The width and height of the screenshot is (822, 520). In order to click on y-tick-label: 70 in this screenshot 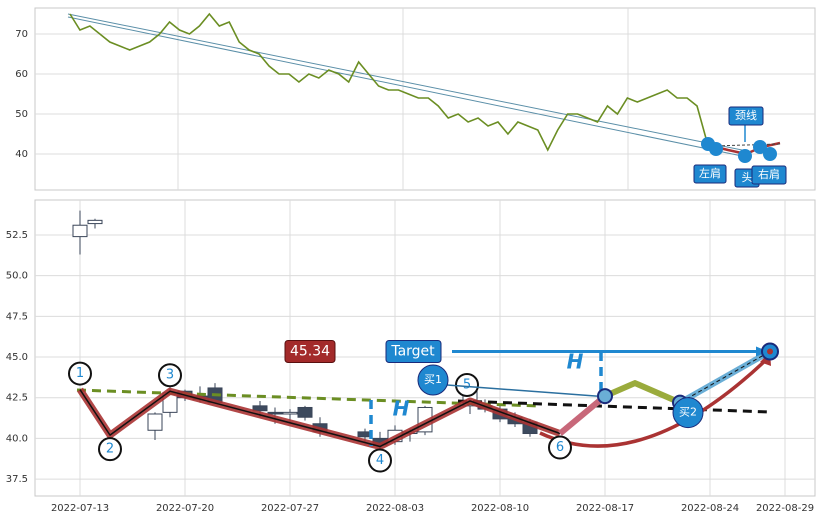, I will do `click(21, 34)`.